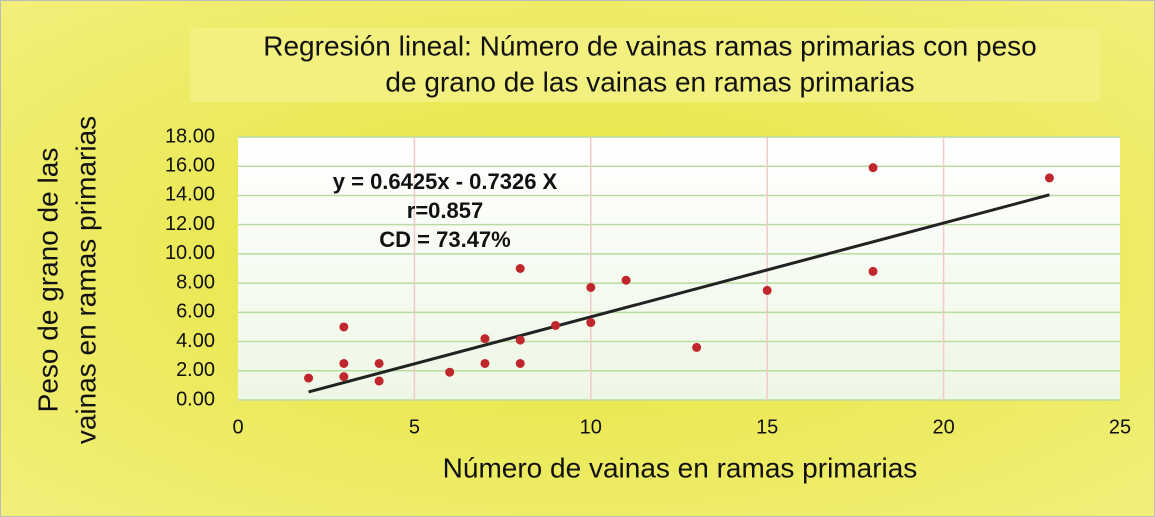 This screenshot has height=517, width=1155. What do you see at coordinates (195, 399) in the screenshot?
I see `y-tick-label: 0.00` at bounding box center [195, 399].